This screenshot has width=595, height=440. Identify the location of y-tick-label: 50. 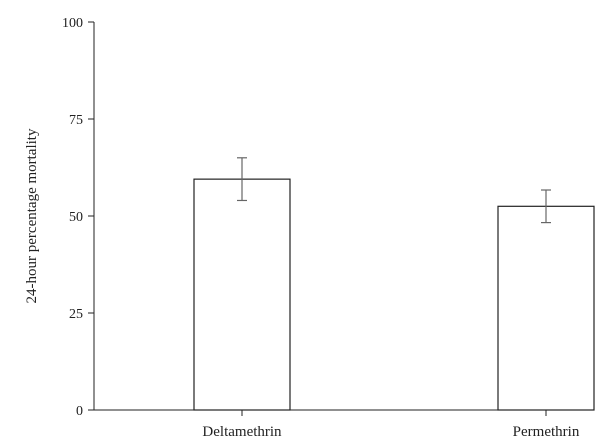
(76, 217).